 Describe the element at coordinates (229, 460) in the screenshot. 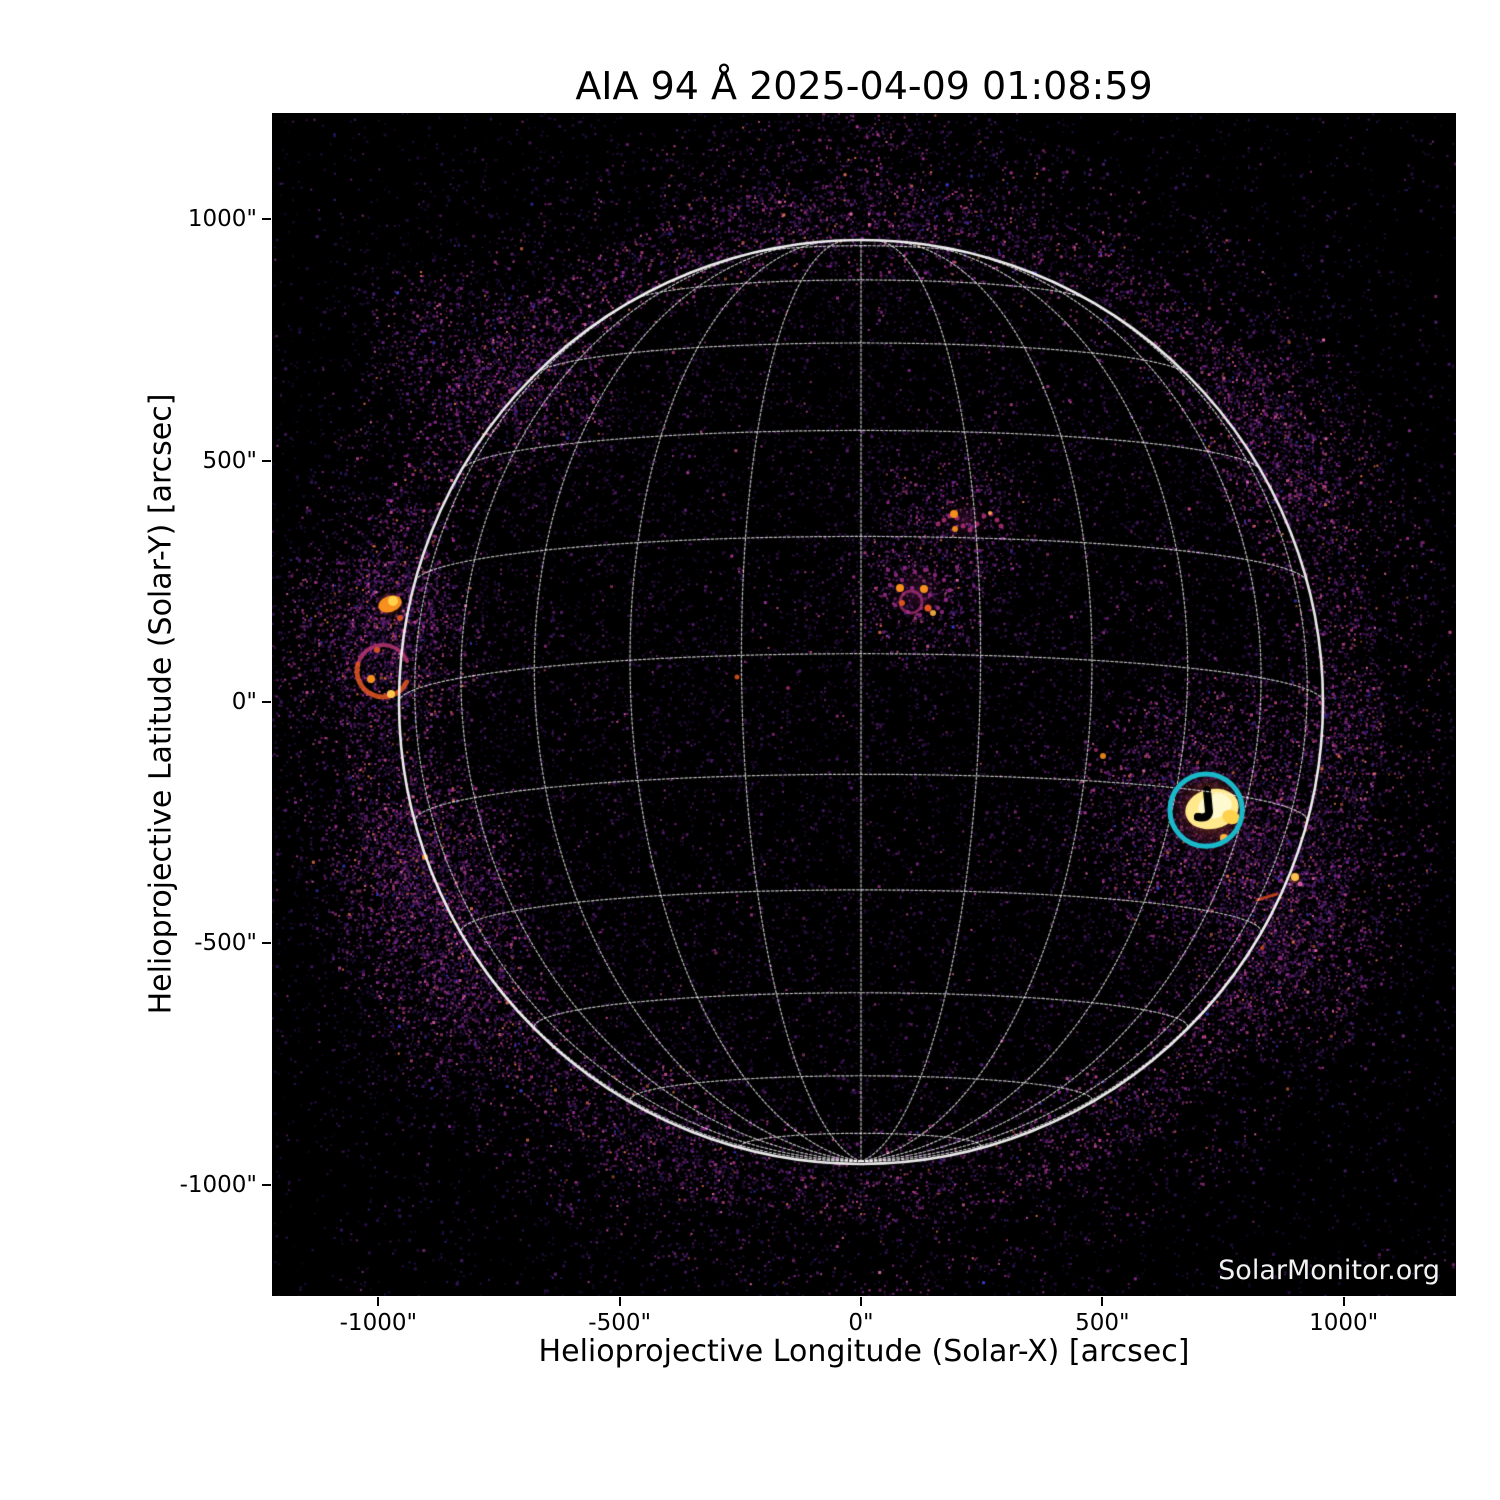

I see `y-tick-label: 500"` at that location.